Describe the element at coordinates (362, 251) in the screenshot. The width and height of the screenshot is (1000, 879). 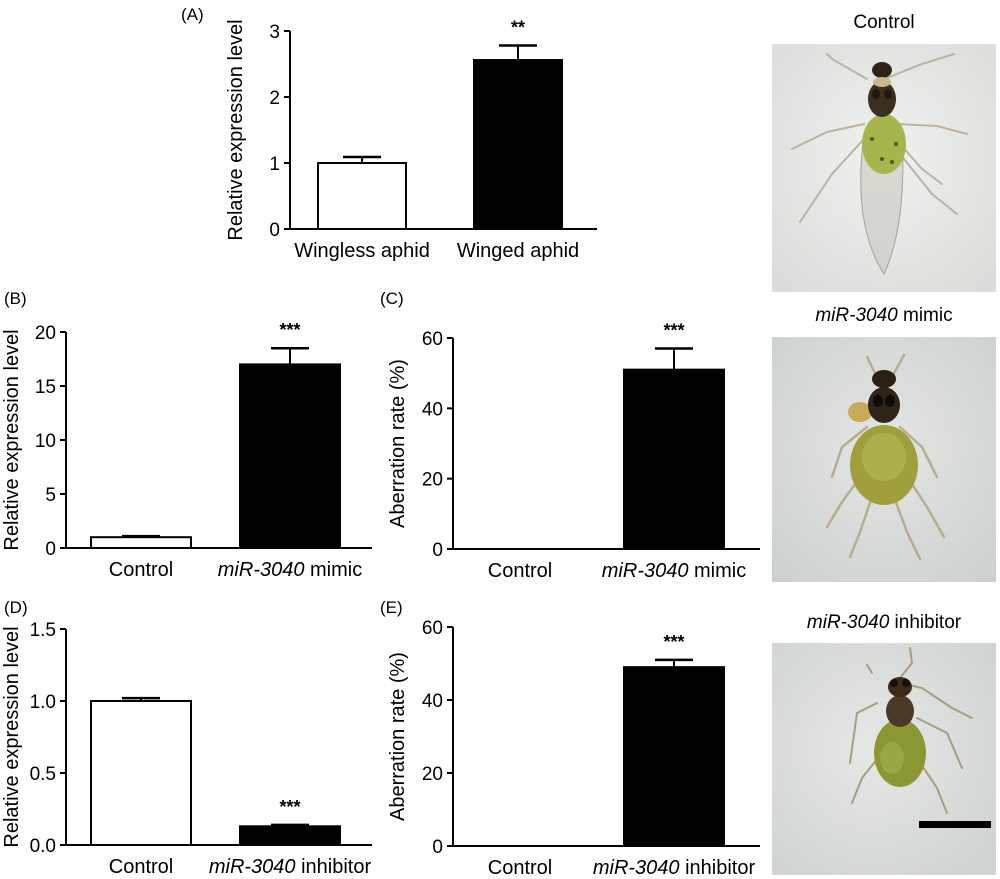
I see `chart-a-category-label-1: Wingless aphid` at that location.